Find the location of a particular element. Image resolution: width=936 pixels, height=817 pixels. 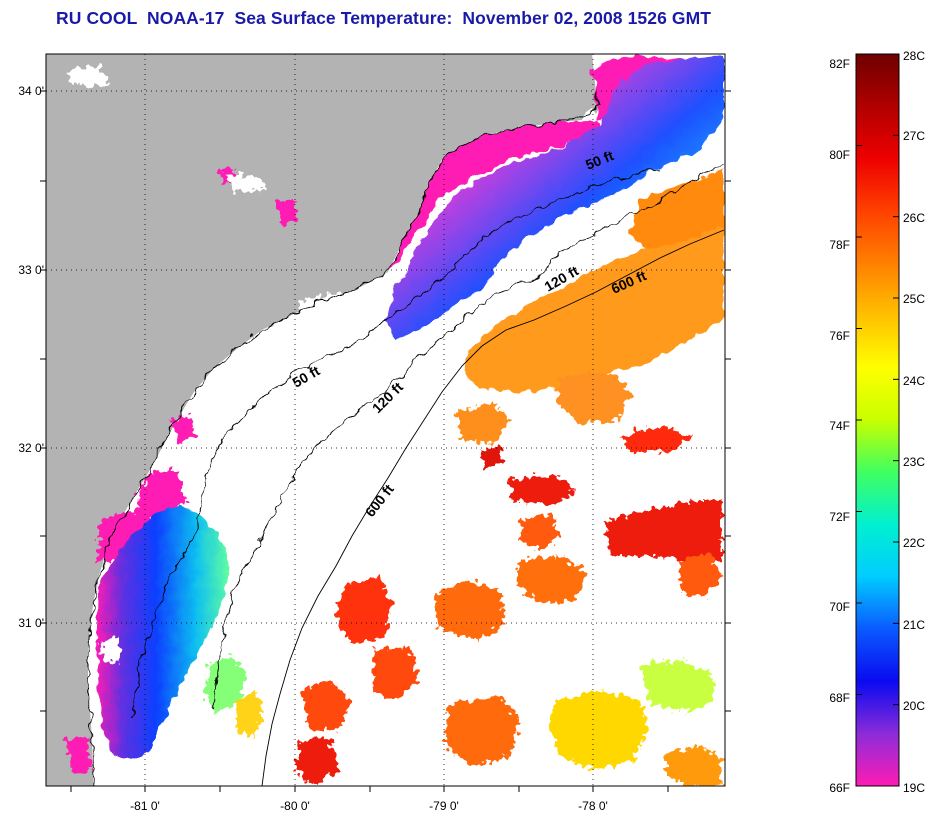

lat-label: 31 0' is located at coordinates (31, 623).